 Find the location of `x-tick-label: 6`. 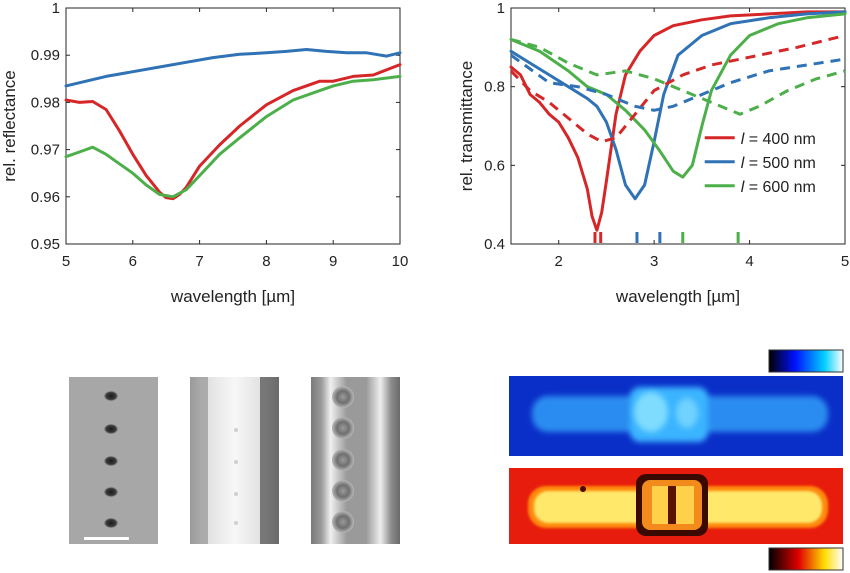

x-tick-label: 6 is located at coordinates (133, 261).